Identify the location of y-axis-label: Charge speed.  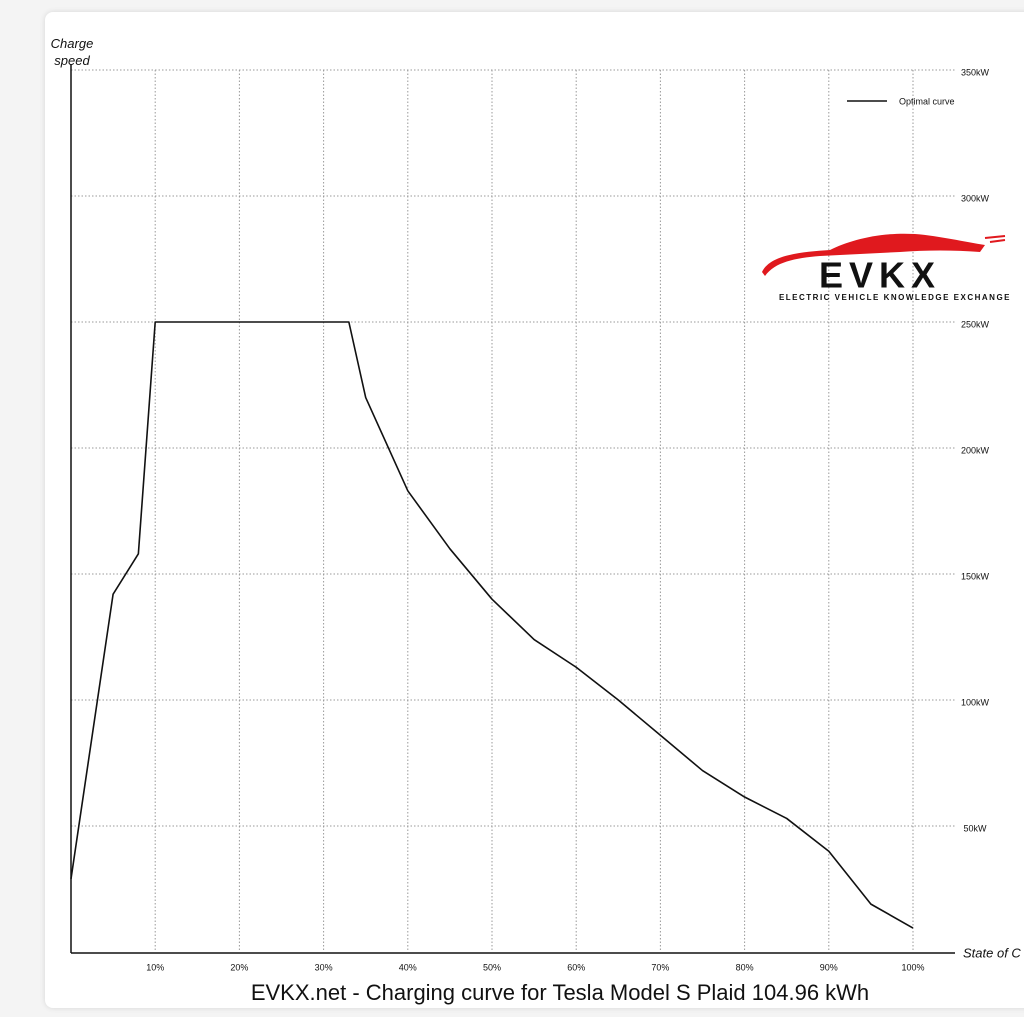
(72, 52).